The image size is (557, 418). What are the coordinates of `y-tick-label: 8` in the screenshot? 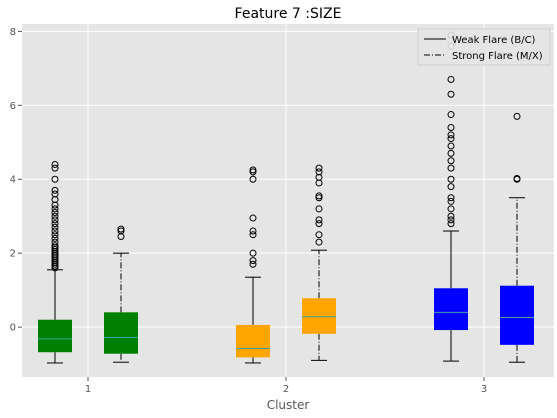 It's located at (13, 32).